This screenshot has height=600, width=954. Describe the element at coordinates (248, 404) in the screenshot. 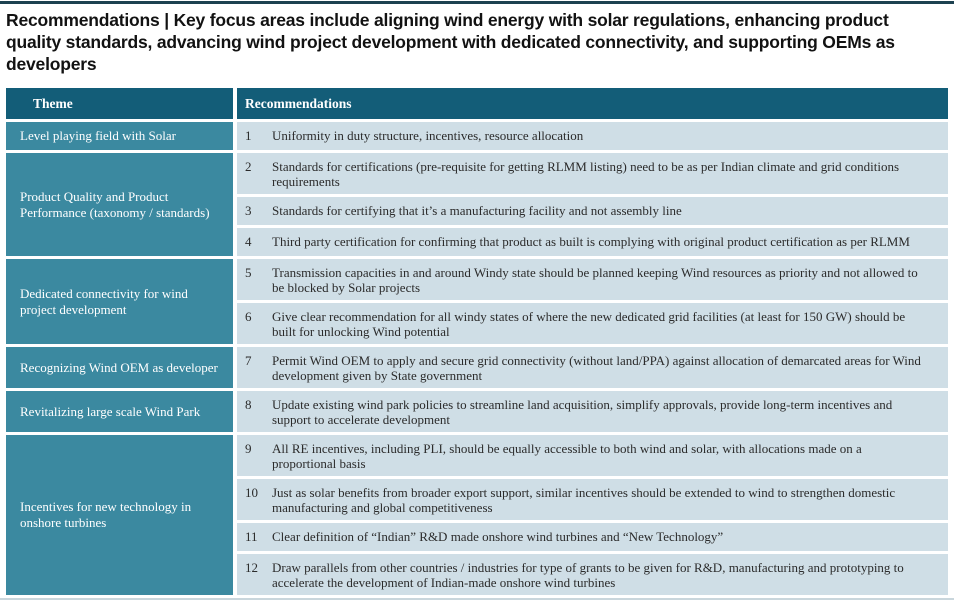

I see `recommendation-number: 8` at that location.